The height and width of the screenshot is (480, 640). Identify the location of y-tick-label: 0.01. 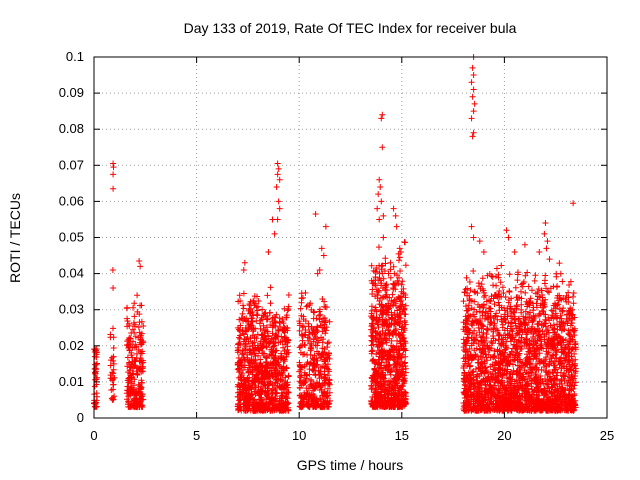
(71, 381).